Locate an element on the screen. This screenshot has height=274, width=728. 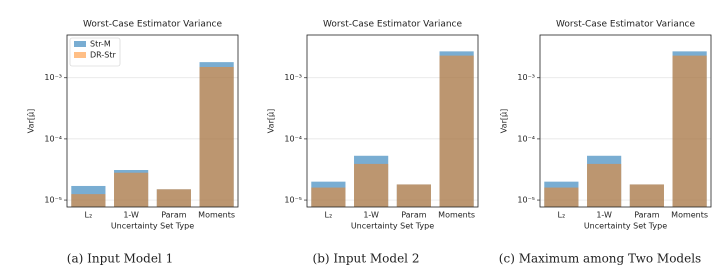
caption: (a) Input Model 1 is located at coordinates (120, 259).